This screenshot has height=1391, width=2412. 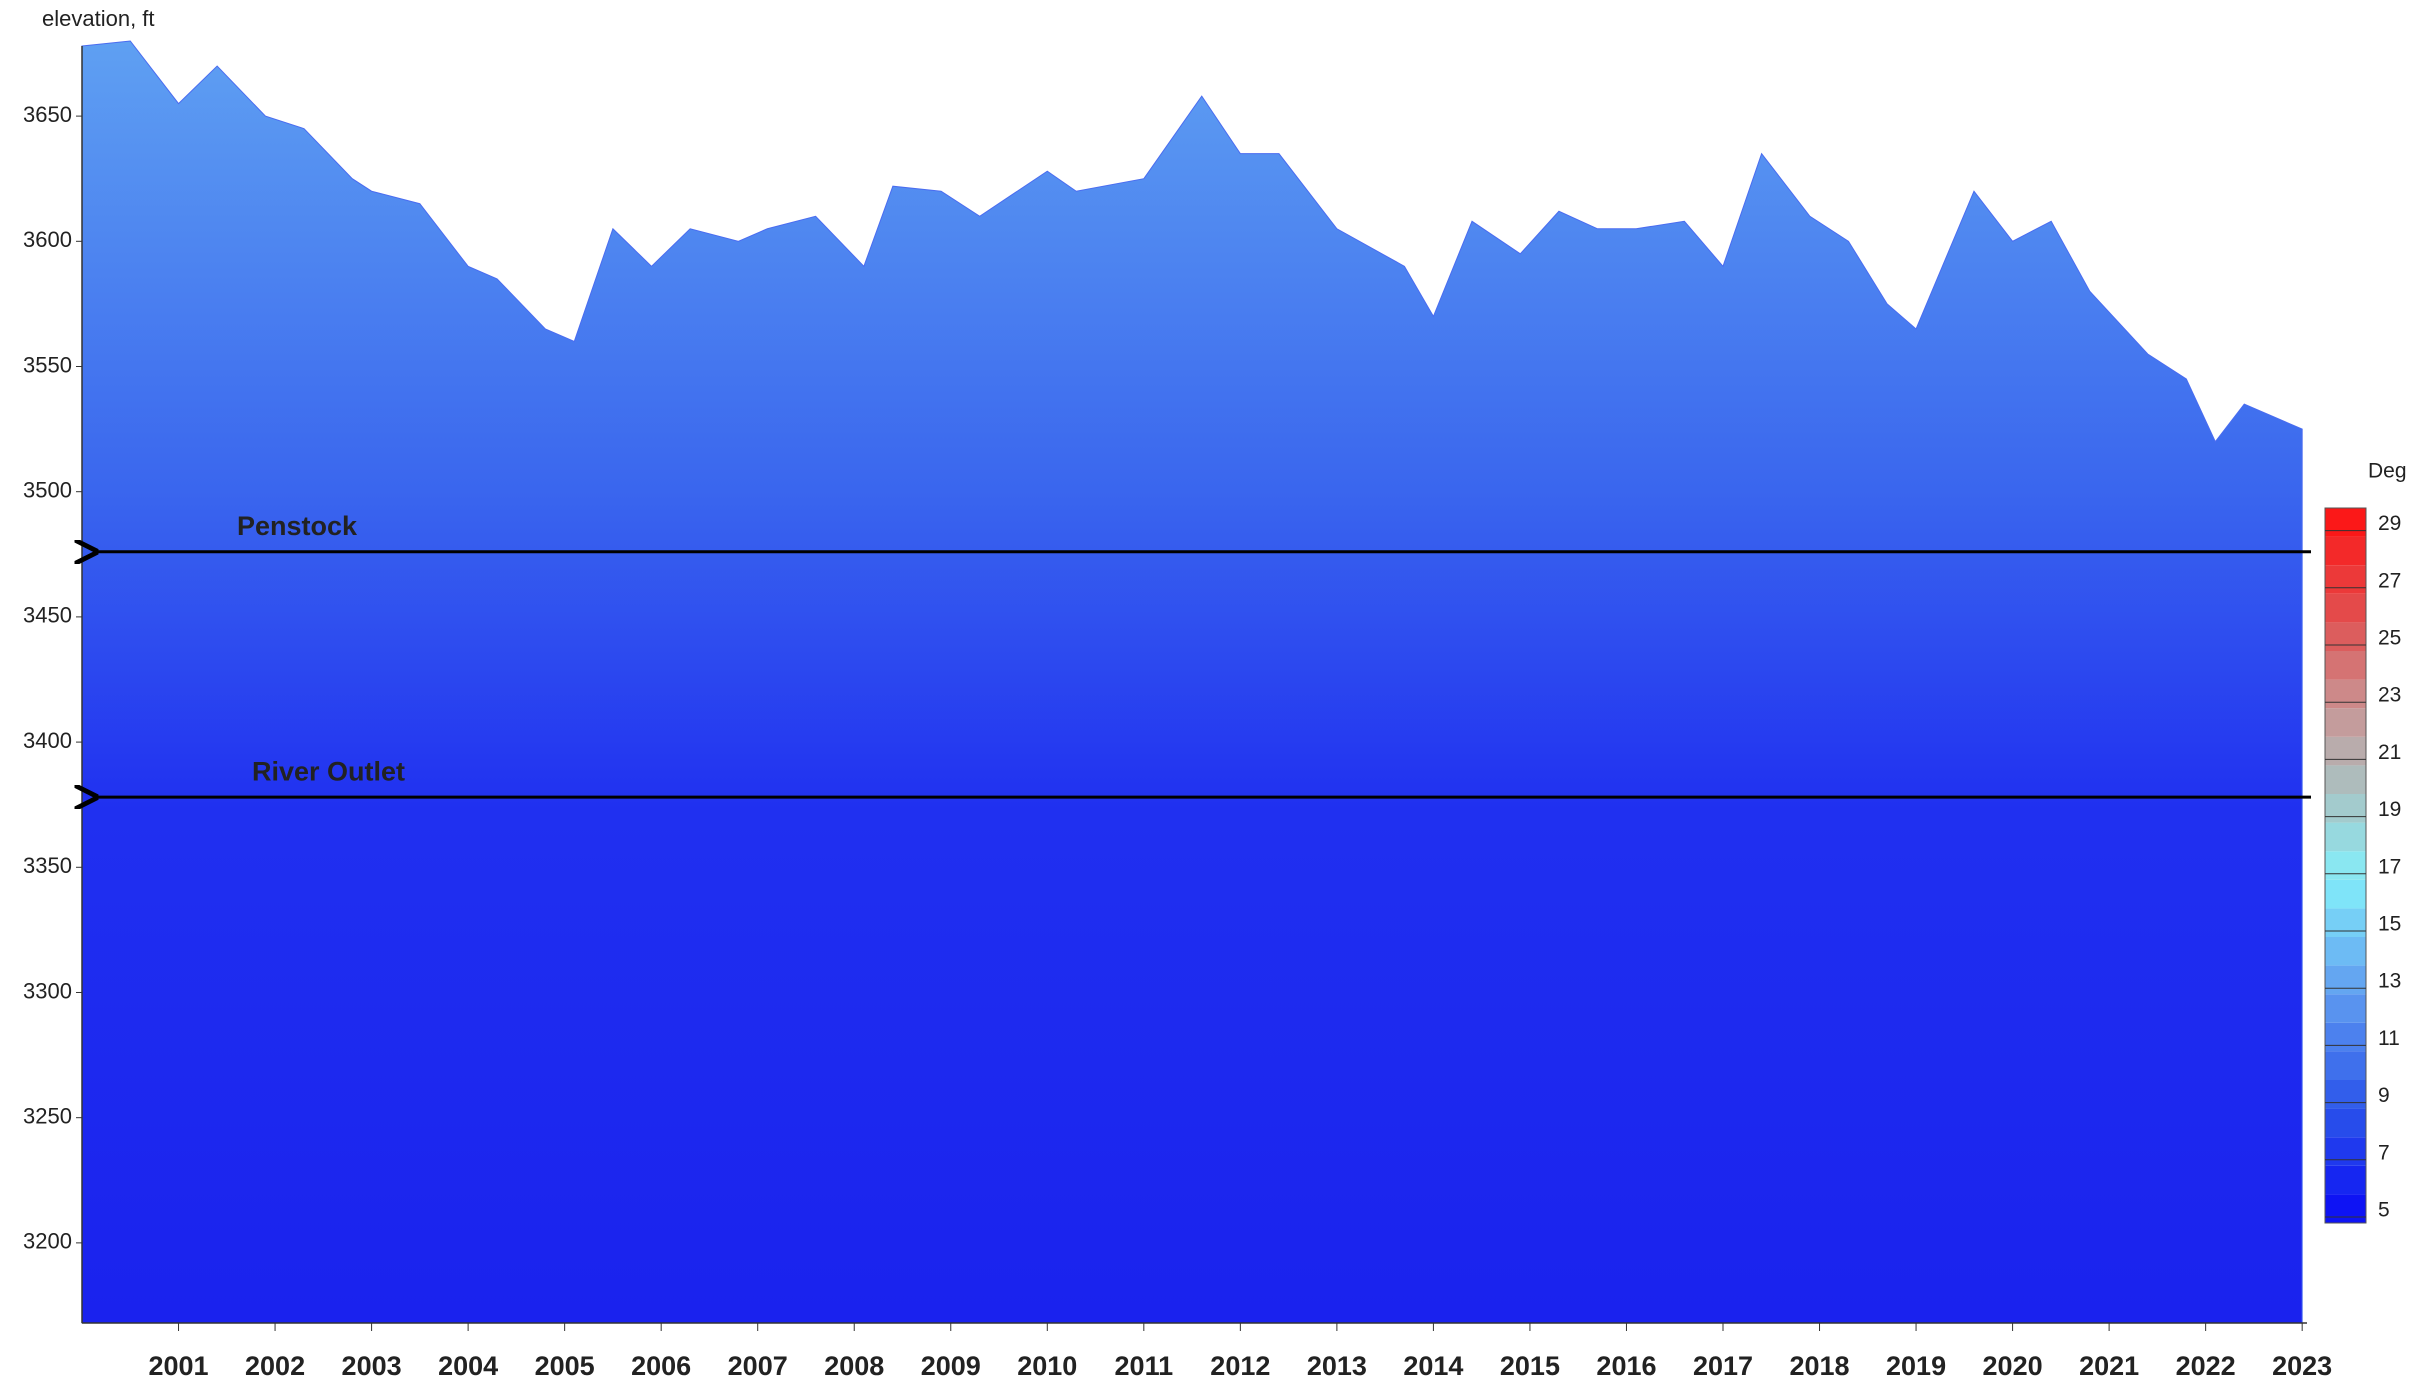 I want to click on y-axis-label: elevation, ft, so click(x=98, y=18).